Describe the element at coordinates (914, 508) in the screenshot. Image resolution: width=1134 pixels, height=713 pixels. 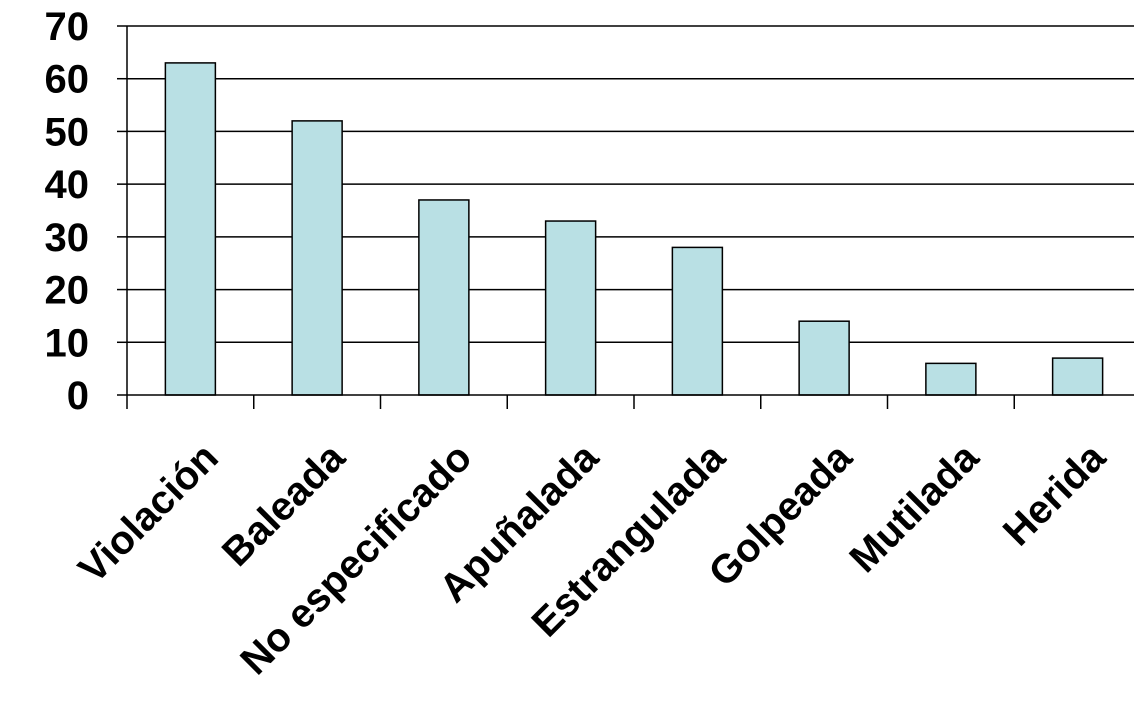
I see `x-category-label: Mutilada` at that location.